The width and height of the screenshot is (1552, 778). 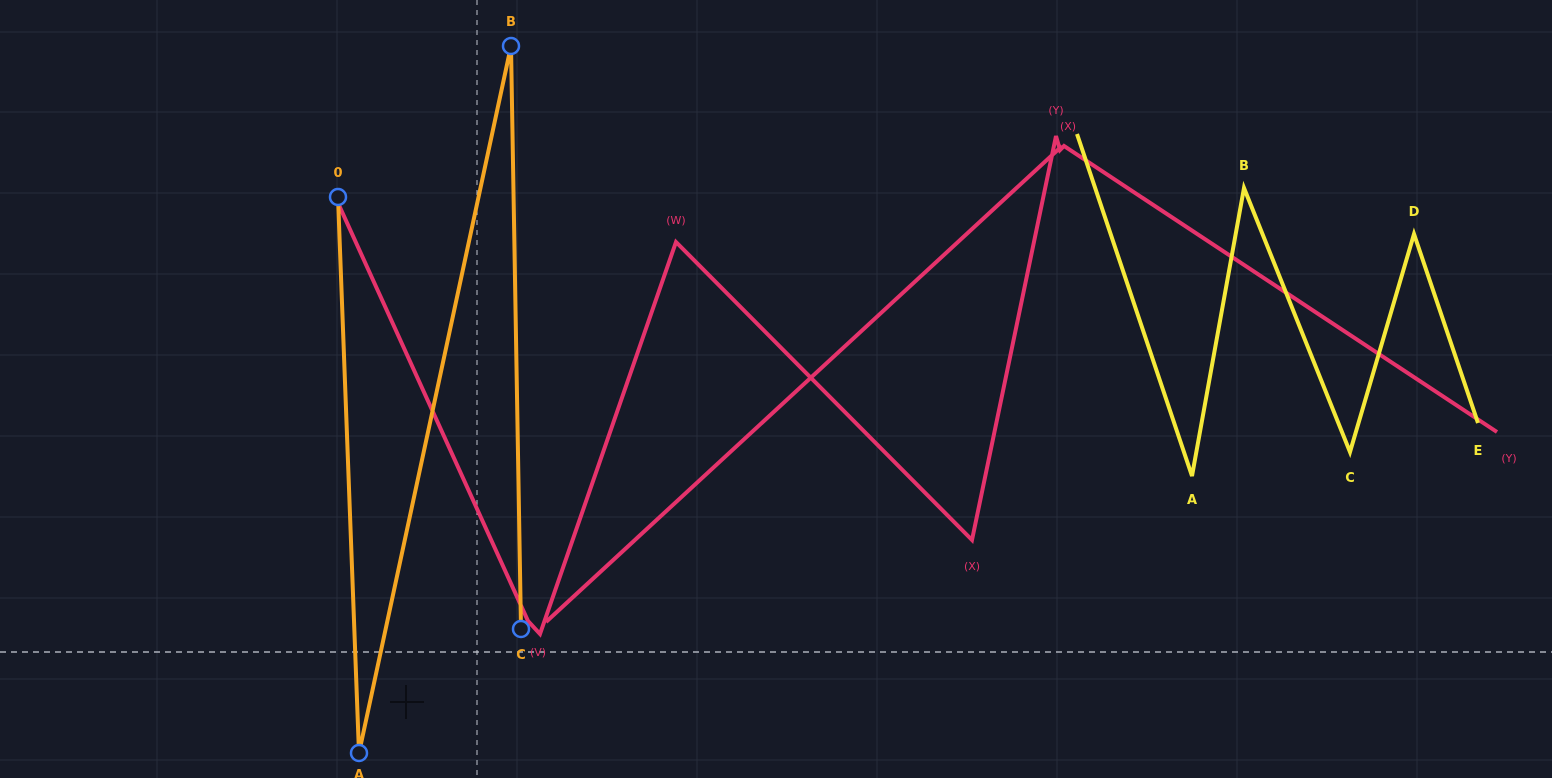 What do you see at coordinates (511, 22) in the screenshot?
I see `orange-label-2: B` at bounding box center [511, 22].